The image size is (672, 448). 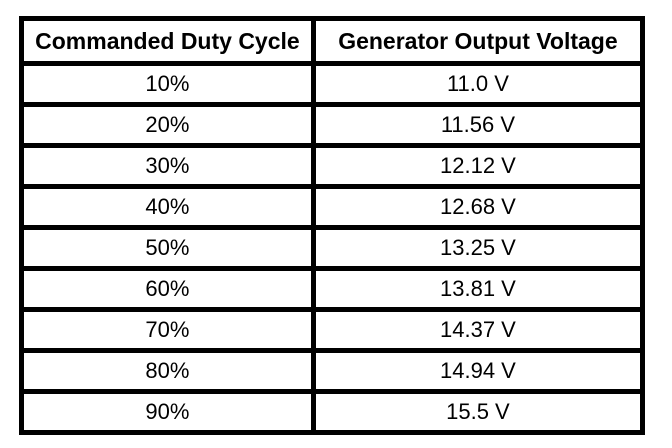 What do you see at coordinates (167, 330) in the screenshot?
I see `duty-cycle-cell: 70%` at bounding box center [167, 330].